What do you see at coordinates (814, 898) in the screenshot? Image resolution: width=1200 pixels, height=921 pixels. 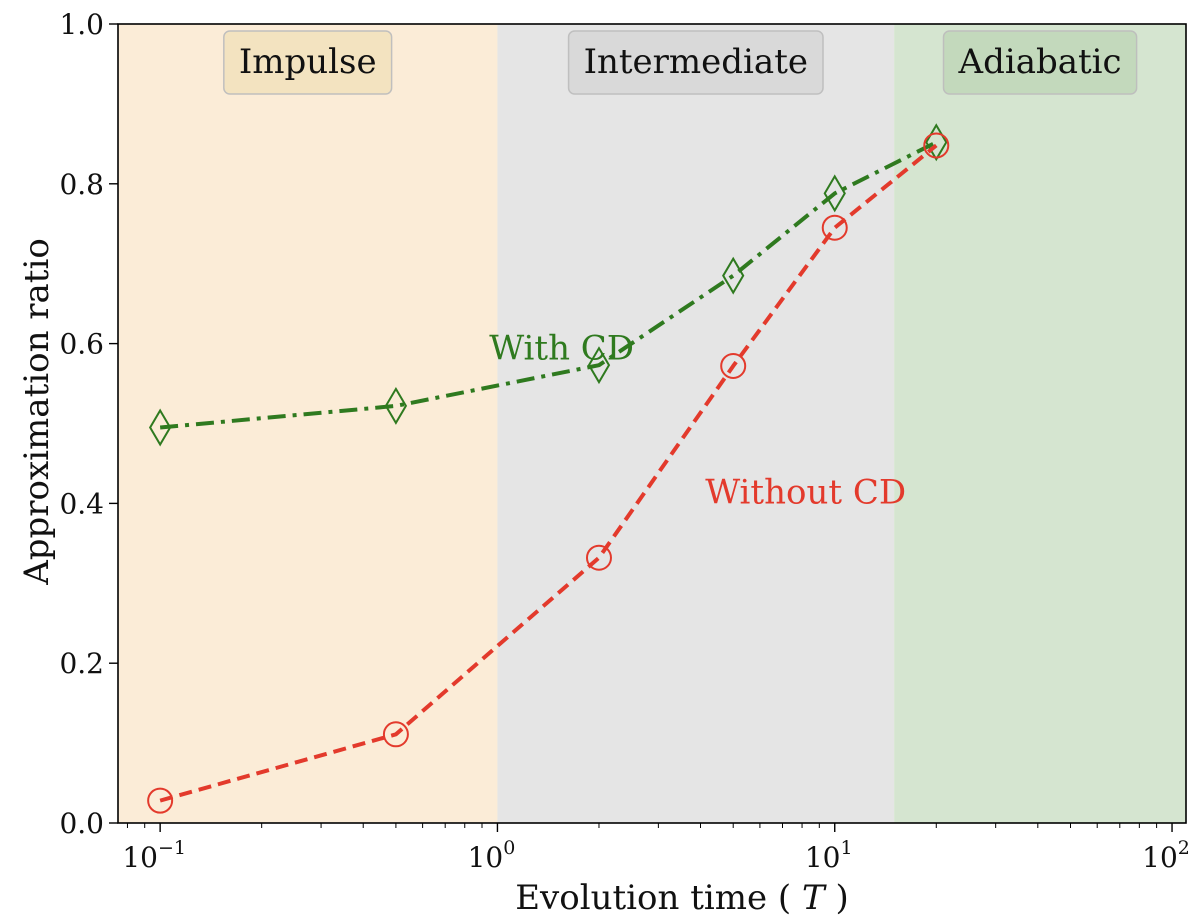 I see `x-axis-label-var: T` at bounding box center [814, 898].